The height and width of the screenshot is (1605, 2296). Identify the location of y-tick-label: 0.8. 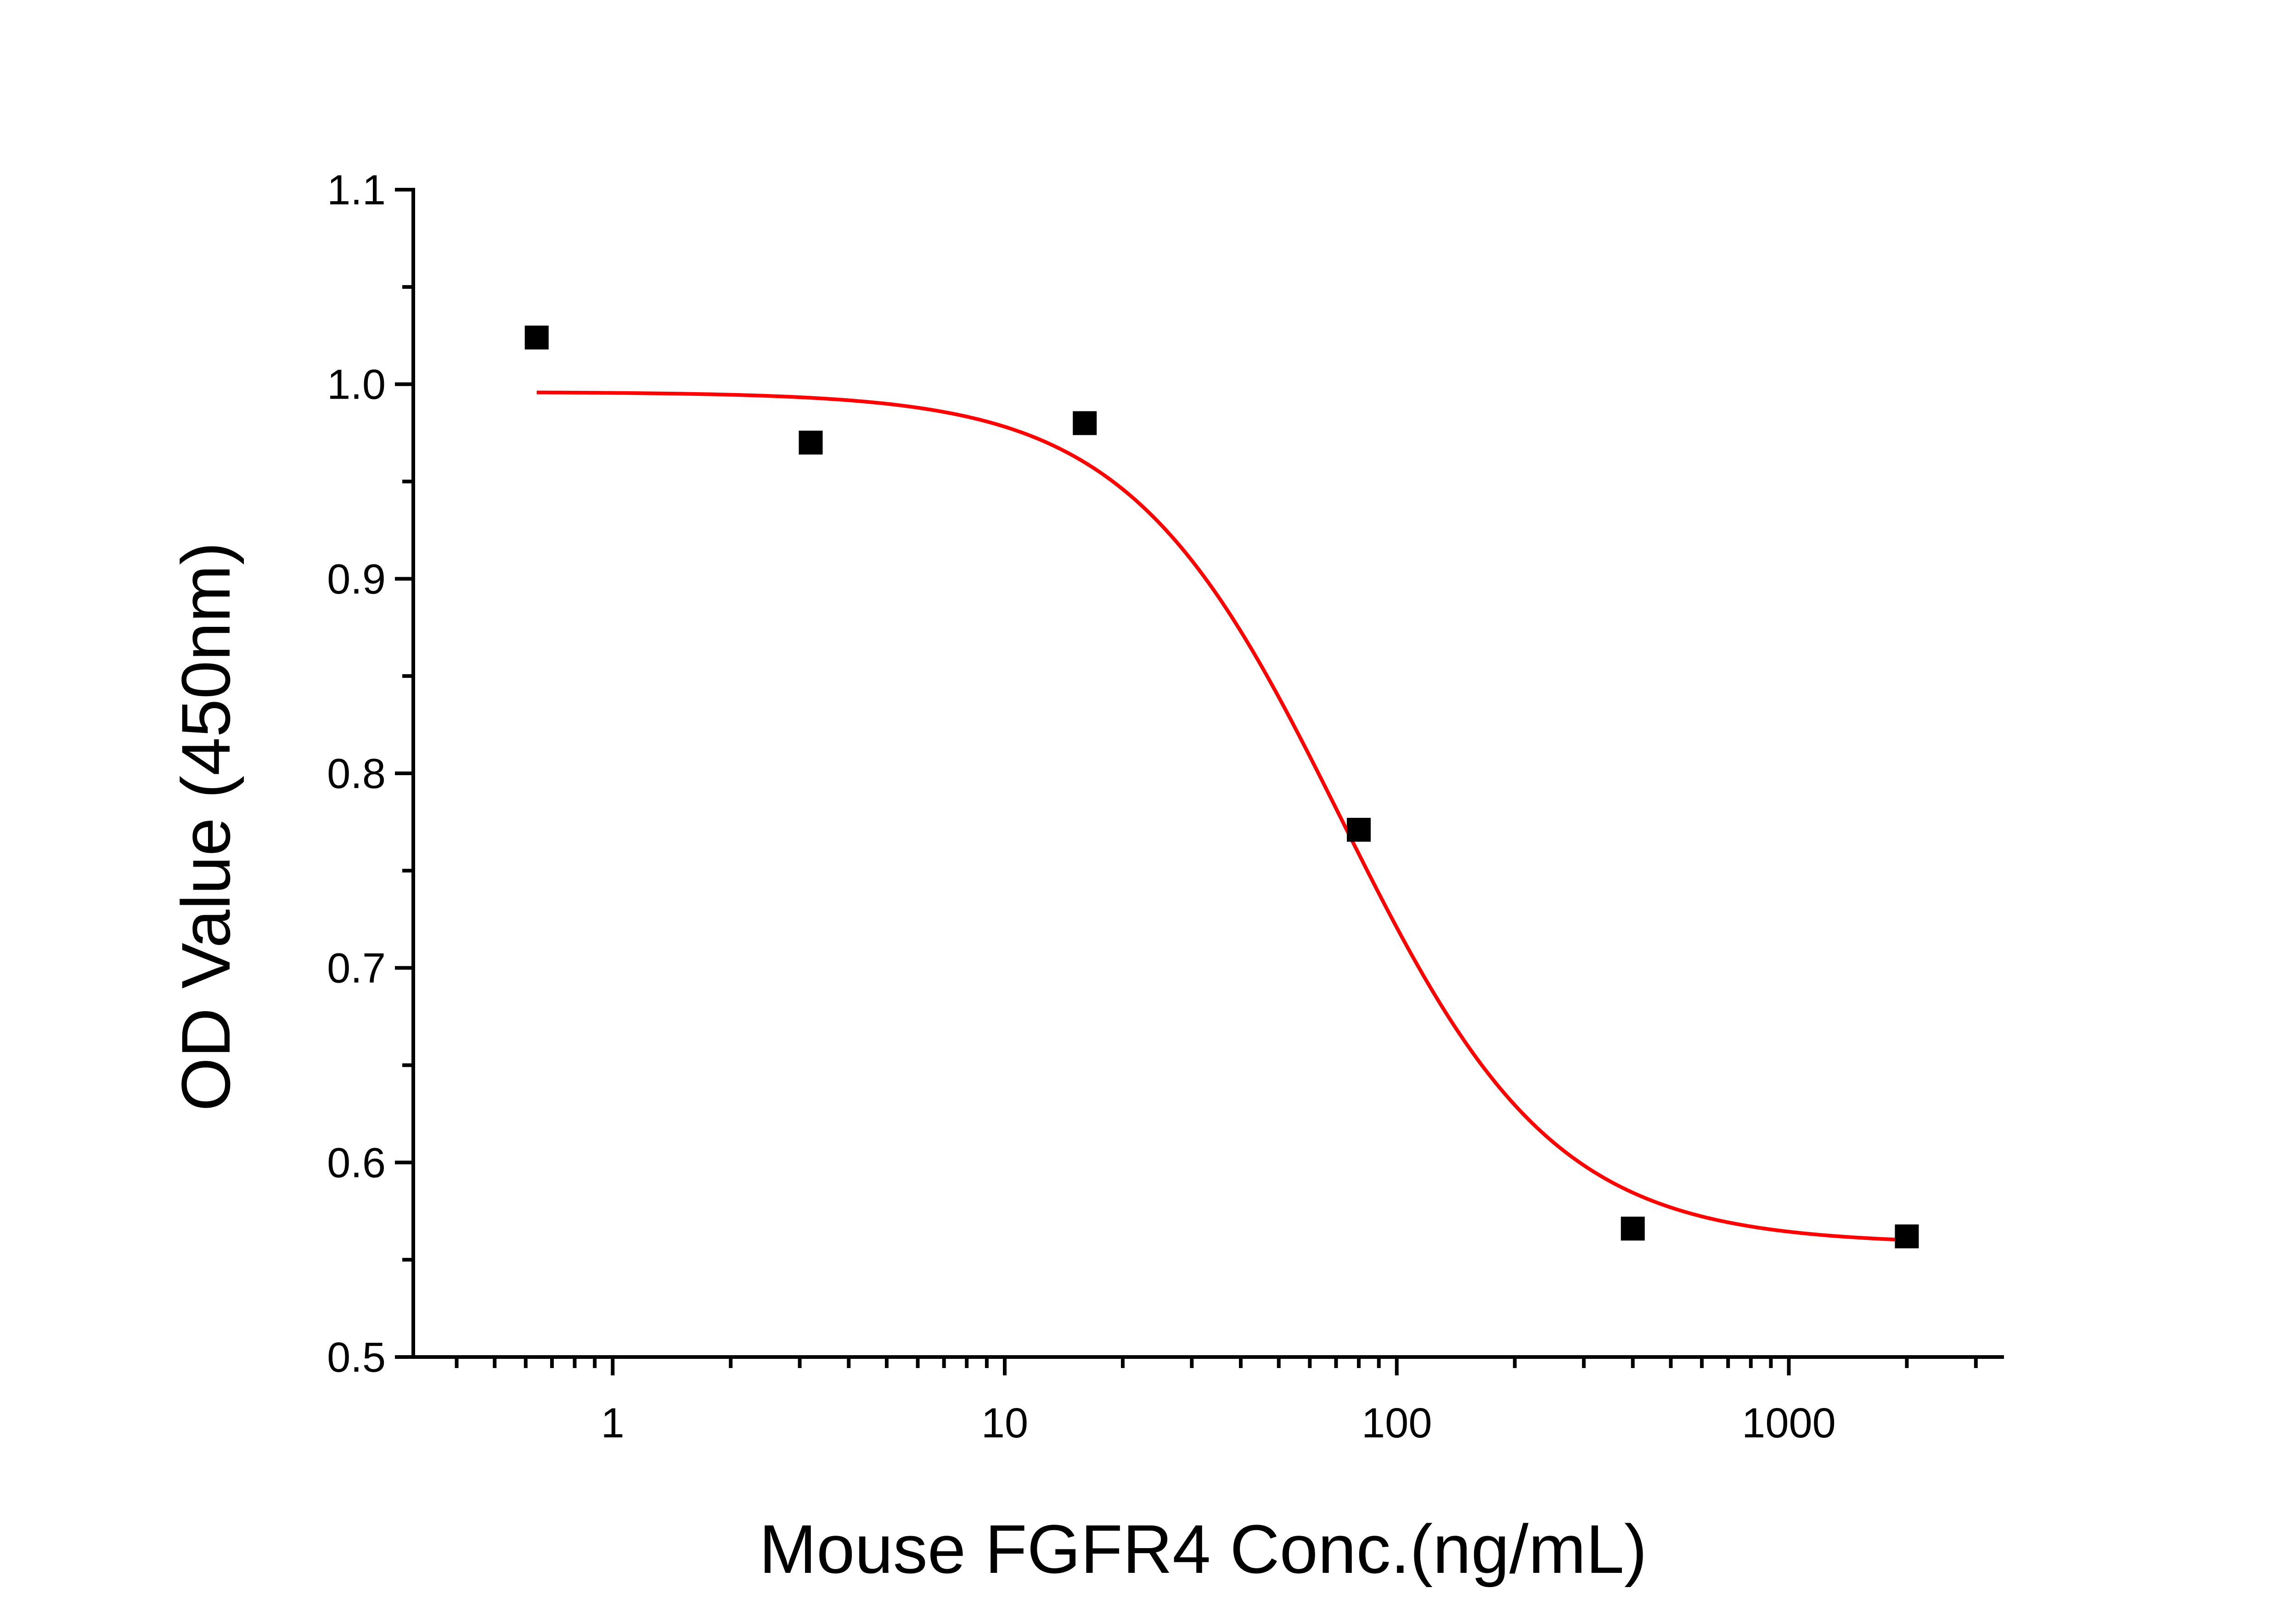
(356, 773).